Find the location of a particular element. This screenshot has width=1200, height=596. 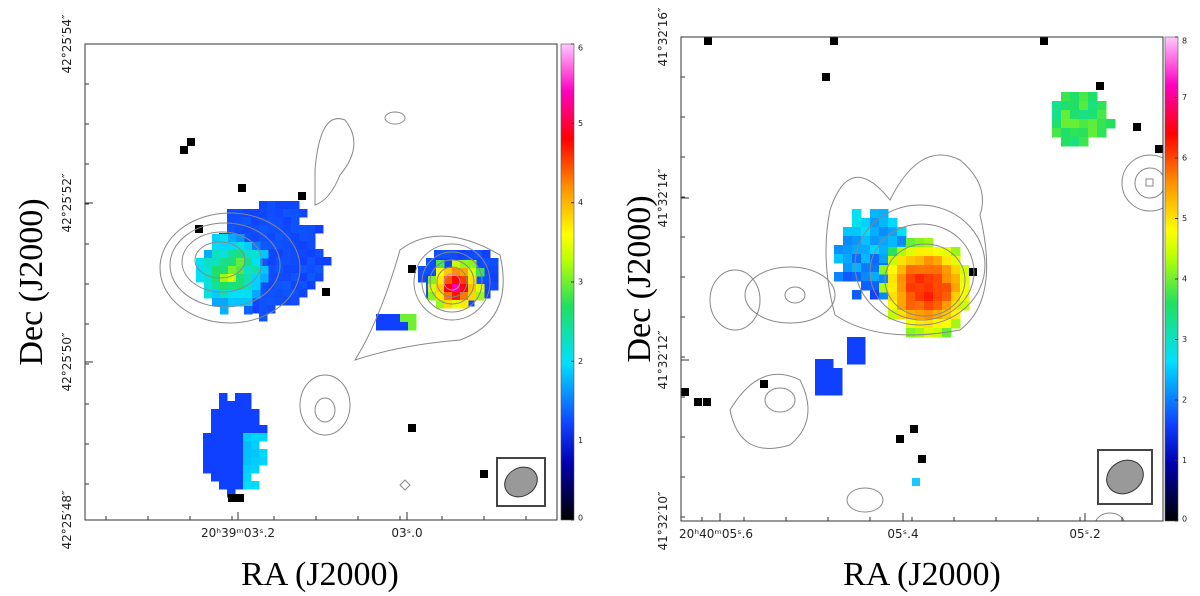

colorbar-tick-label: 0 is located at coordinates (1184, 519).